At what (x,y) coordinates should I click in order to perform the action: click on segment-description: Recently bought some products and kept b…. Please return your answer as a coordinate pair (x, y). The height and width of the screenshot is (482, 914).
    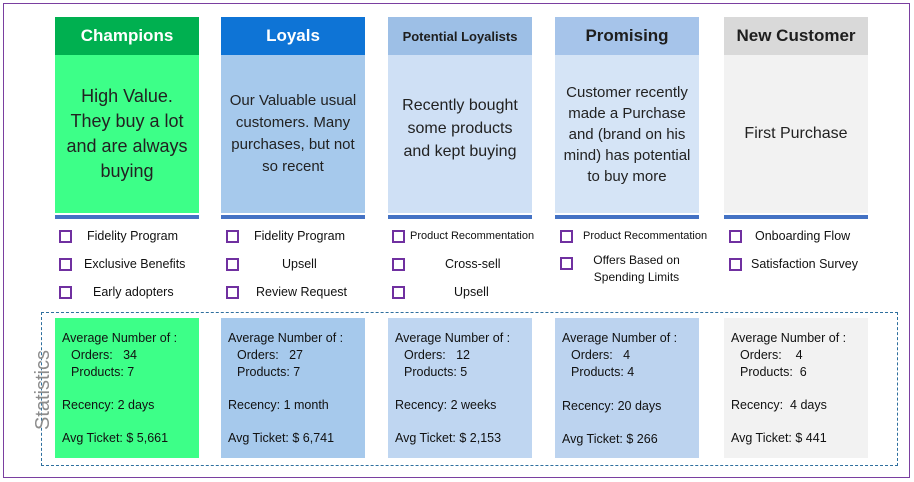
    Looking at the image, I should click on (460, 134).